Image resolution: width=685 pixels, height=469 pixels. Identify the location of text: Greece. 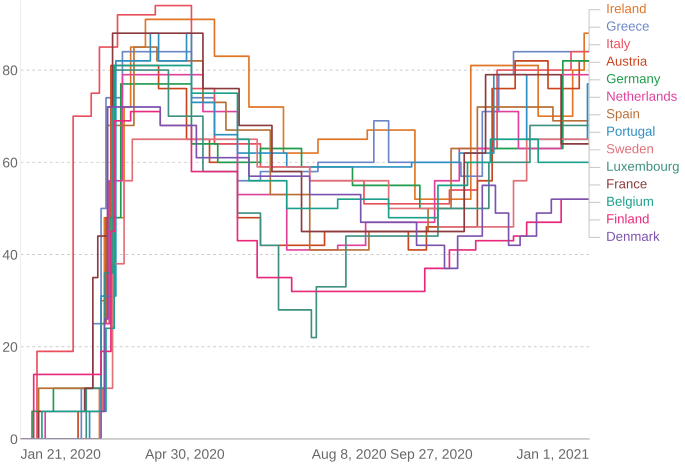
(627, 26).